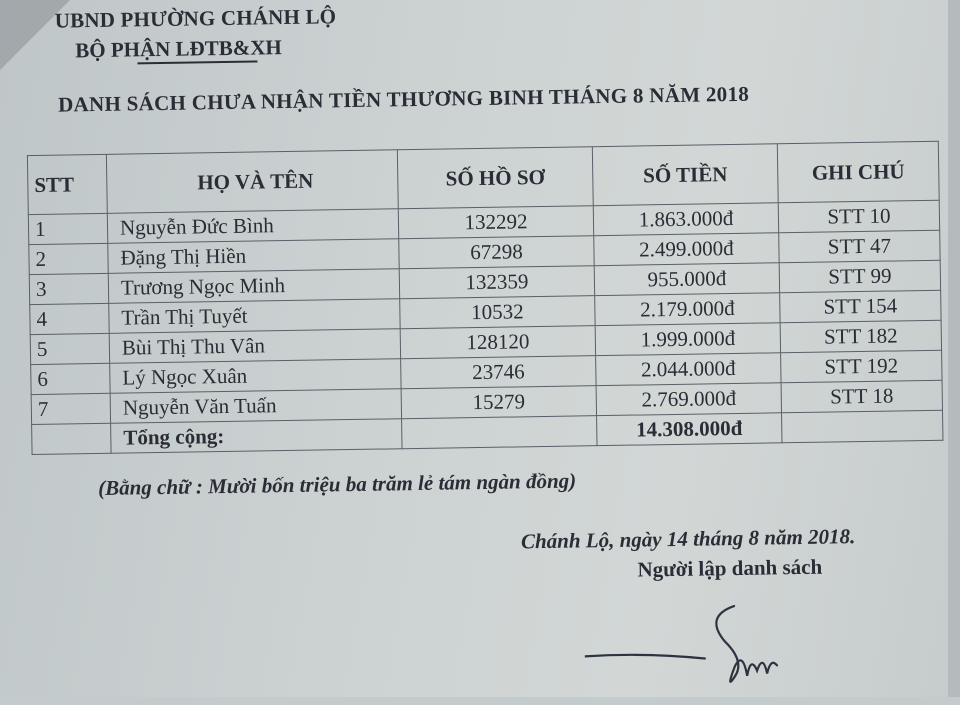 The width and height of the screenshot is (960, 705). I want to click on row-number-cell: 5, so click(70, 349).